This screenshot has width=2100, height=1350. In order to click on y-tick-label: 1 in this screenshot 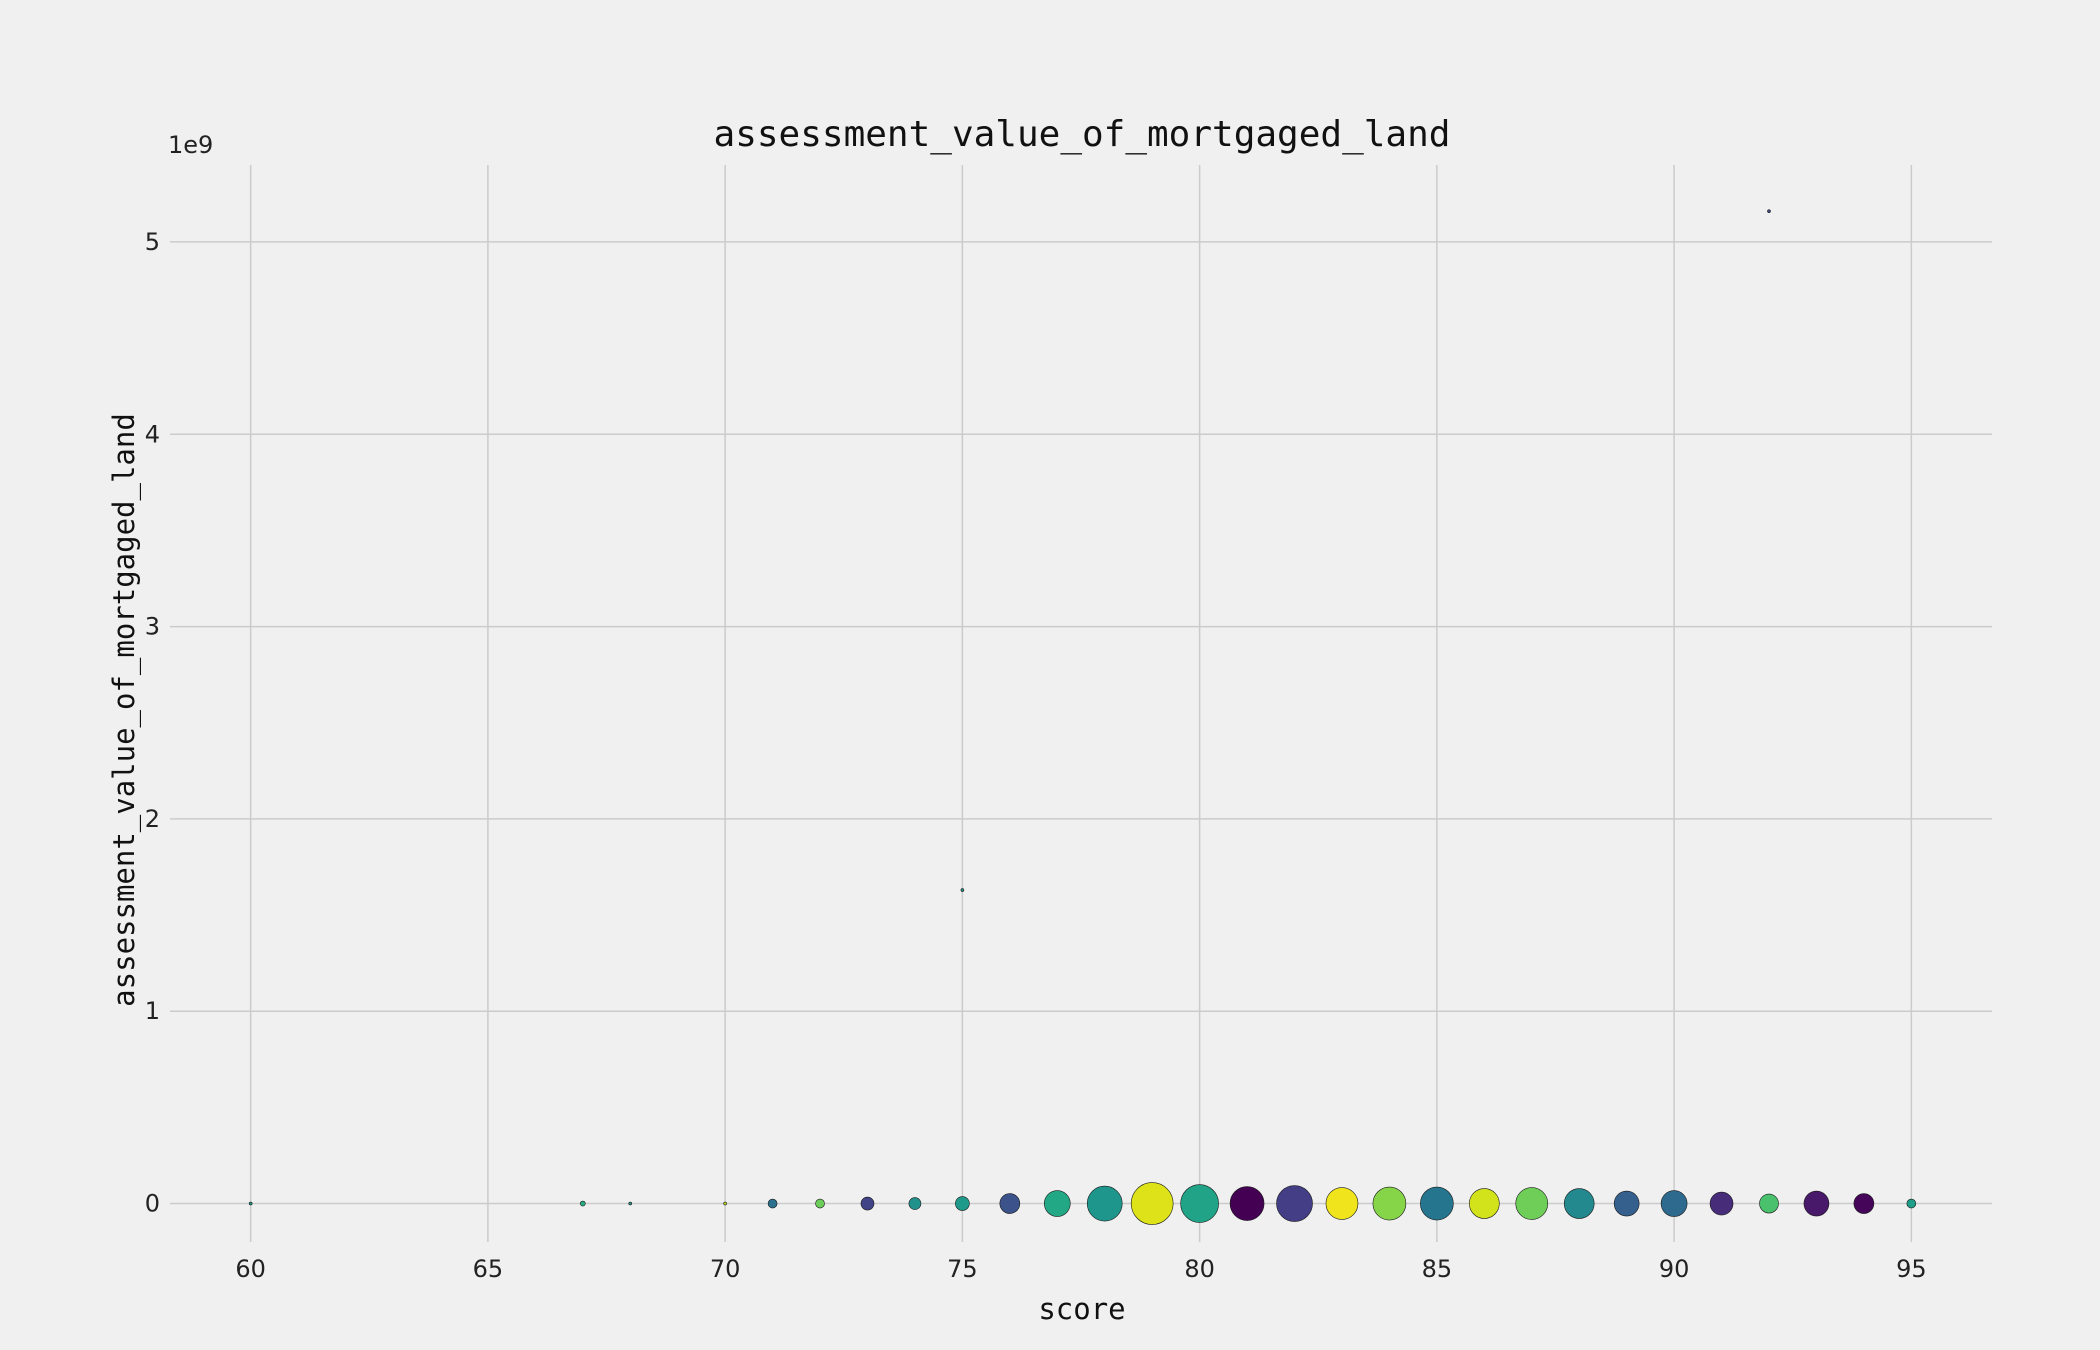, I will do `click(152, 1011)`.